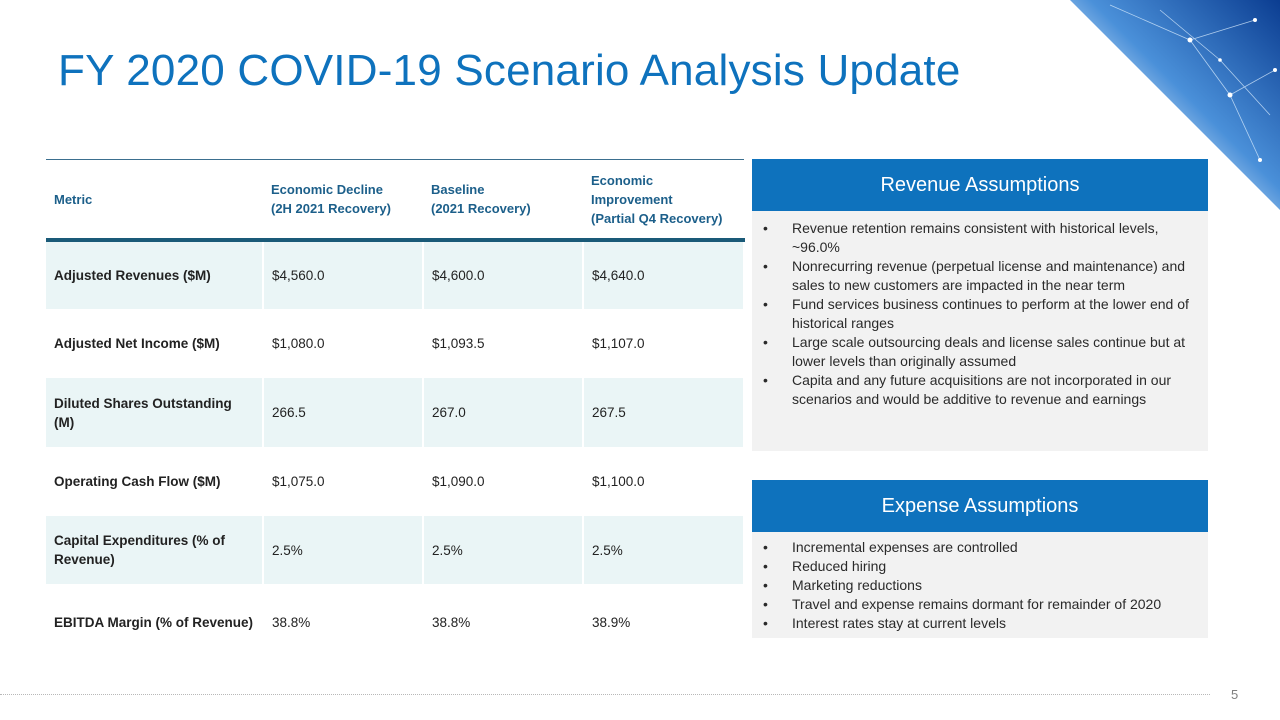 Image resolution: width=1280 pixels, height=720 pixels. I want to click on metric-name: Diluted Shares Outstanding (M), so click(155, 412).